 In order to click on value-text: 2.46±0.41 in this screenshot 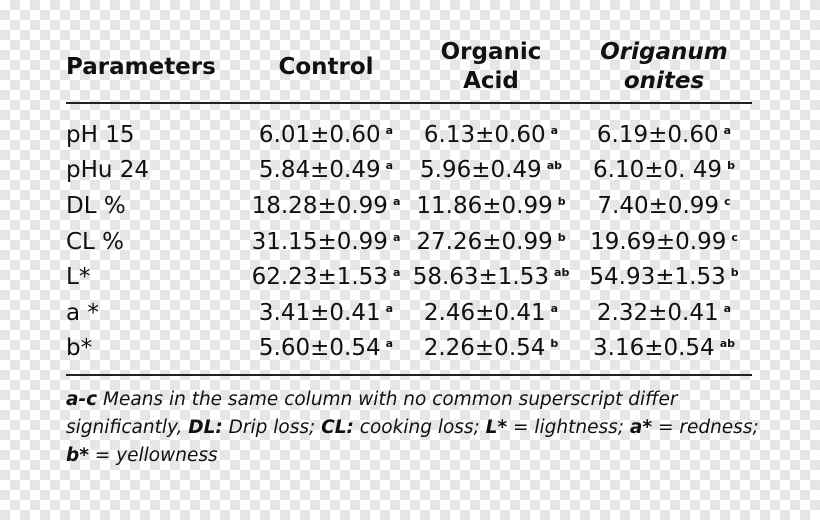, I will do `click(484, 312)`.